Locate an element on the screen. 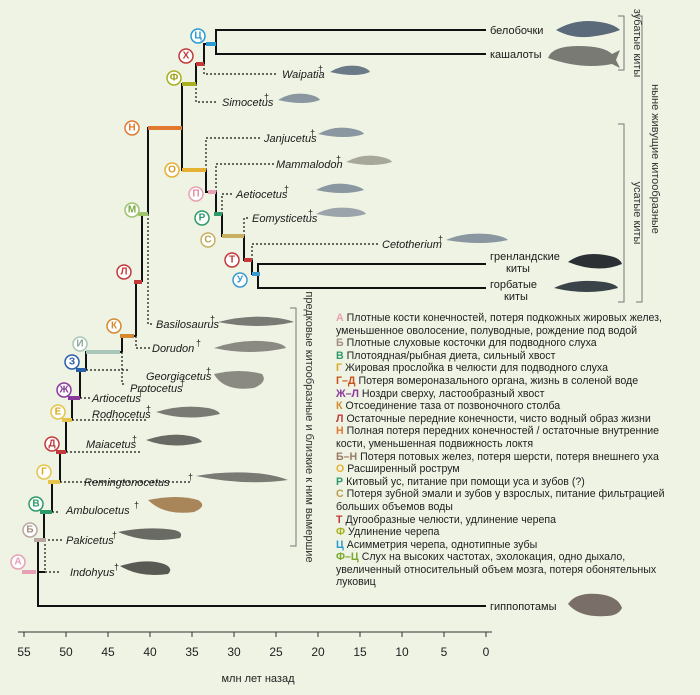  legend-key: Ц is located at coordinates (340, 544).